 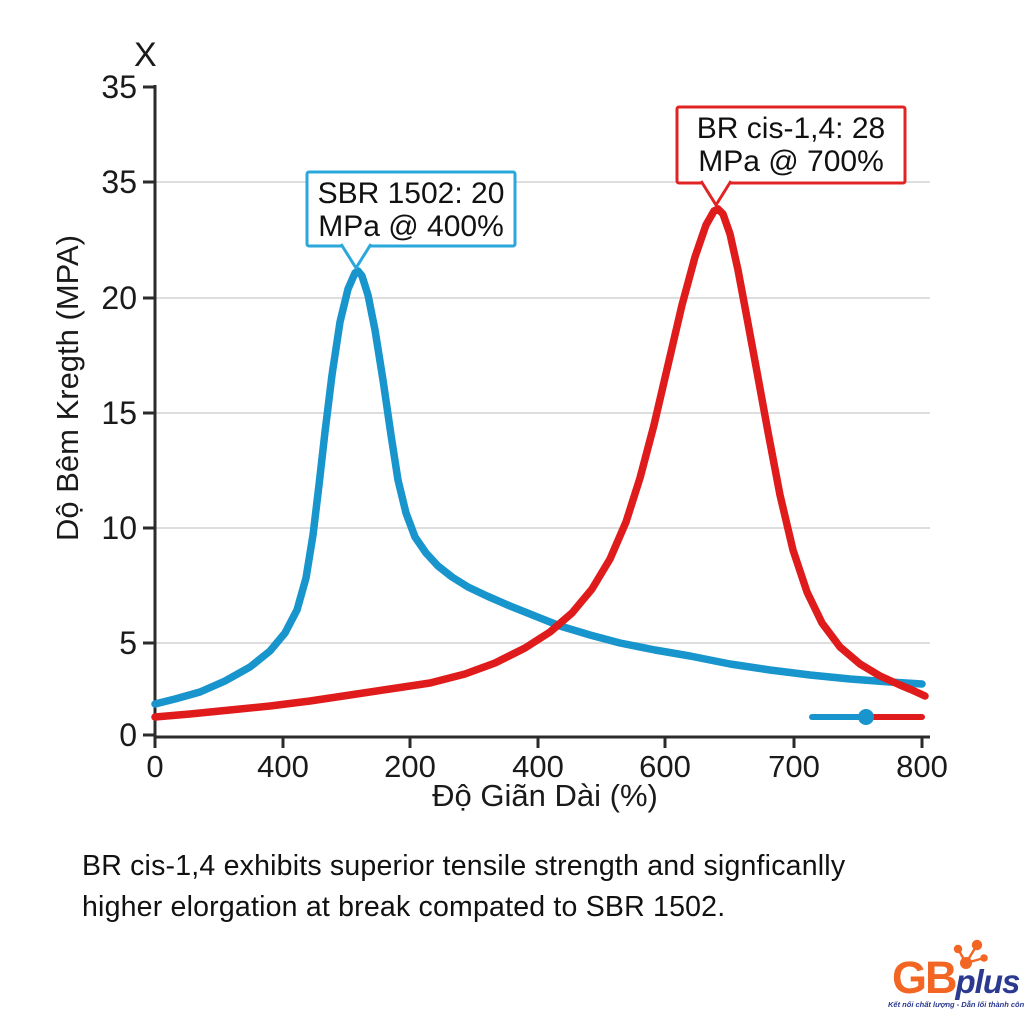 I want to click on y-axis-title: Dộ Bêm Kregth (MPA), so click(x=67, y=388).